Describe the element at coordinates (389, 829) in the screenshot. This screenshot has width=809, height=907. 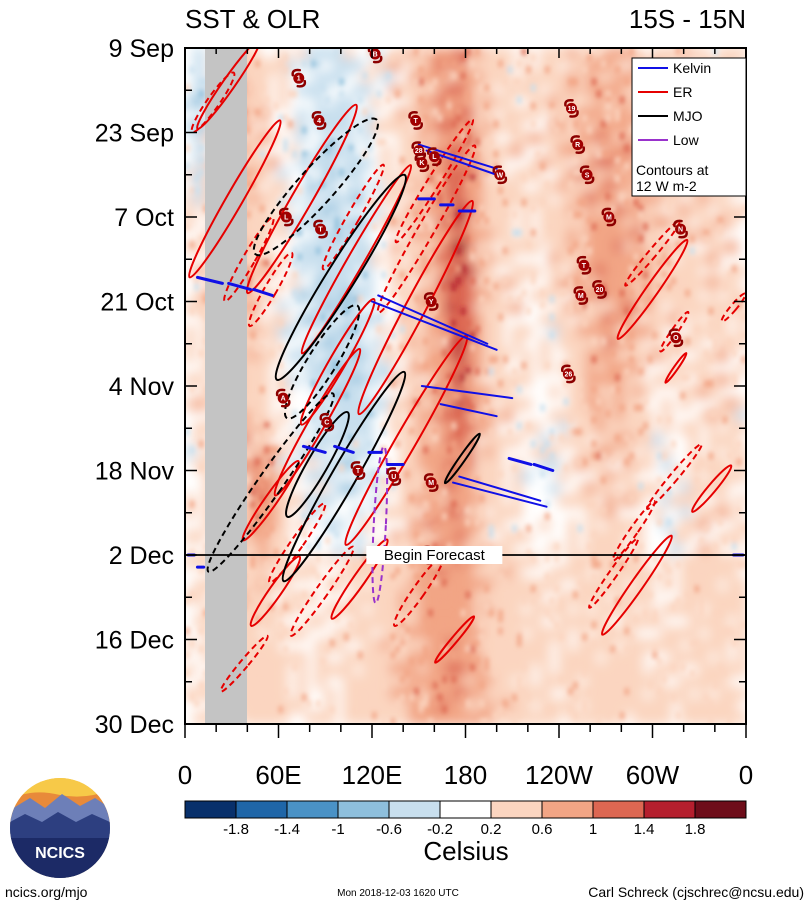
I see `colorbar-tick-label: -0.6` at that location.